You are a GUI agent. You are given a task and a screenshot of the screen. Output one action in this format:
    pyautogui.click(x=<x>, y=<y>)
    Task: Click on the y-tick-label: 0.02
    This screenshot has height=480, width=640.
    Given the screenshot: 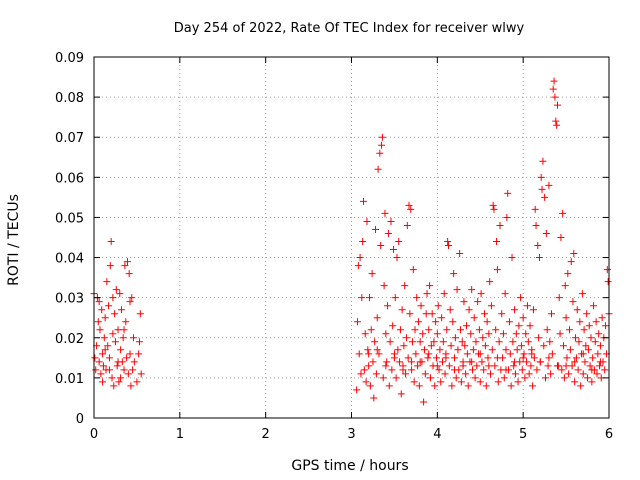 What is the action you would take?
    pyautogui.click(x=69, y=339)
    